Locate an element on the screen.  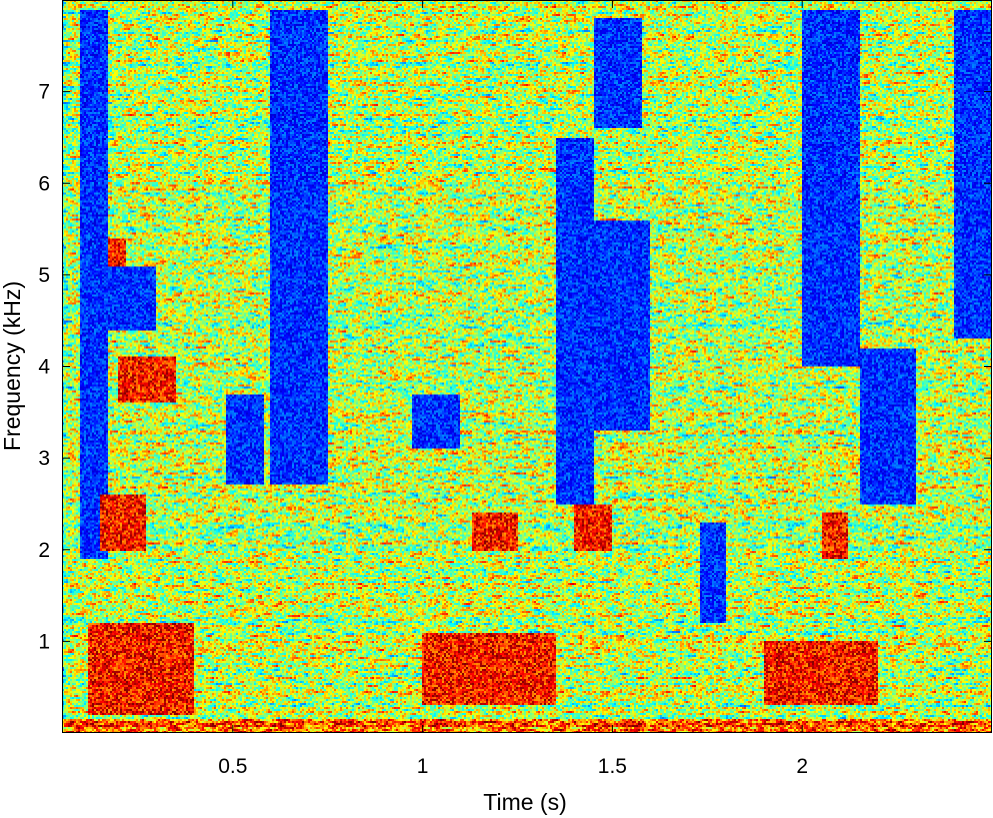
x-tick-label: 1 is located at coordinates (423, 766).